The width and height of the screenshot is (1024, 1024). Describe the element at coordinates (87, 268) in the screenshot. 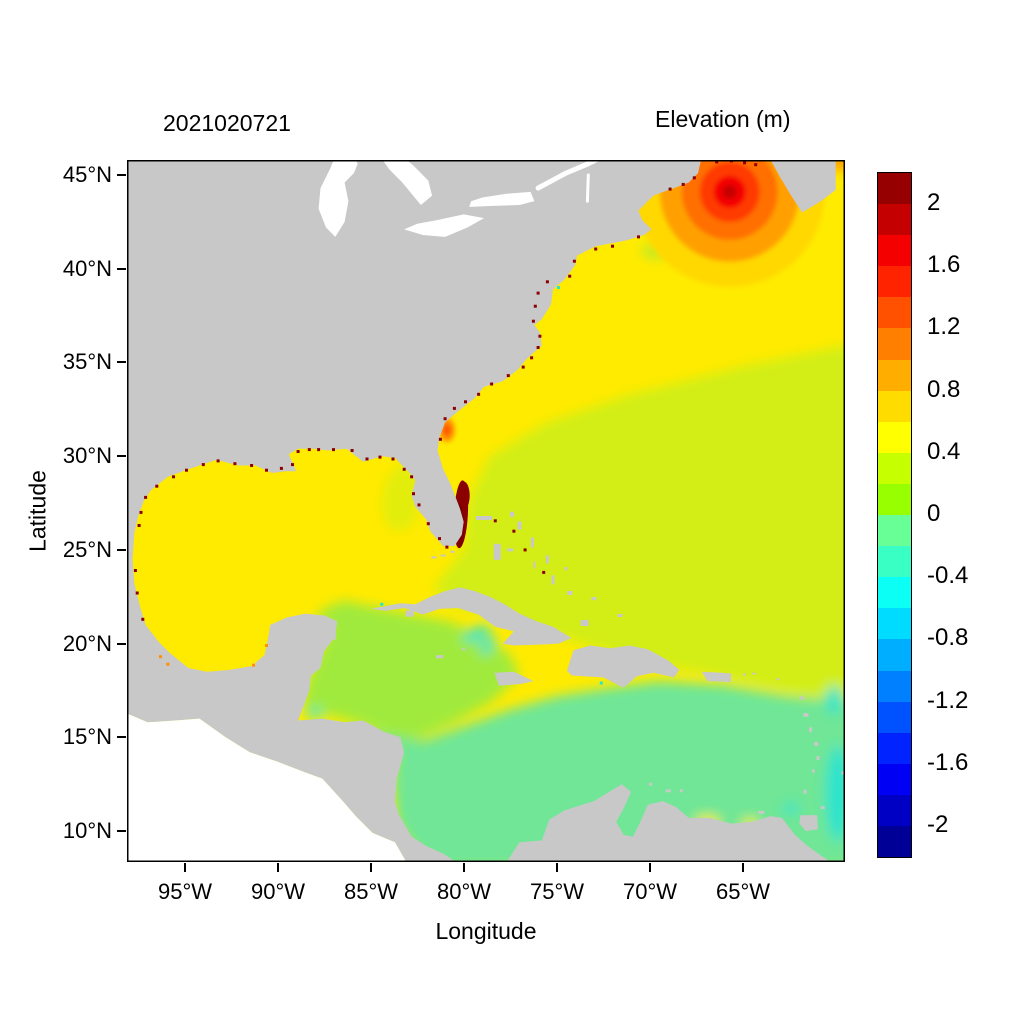

I see `y-tick-label: 40°N` at that location.